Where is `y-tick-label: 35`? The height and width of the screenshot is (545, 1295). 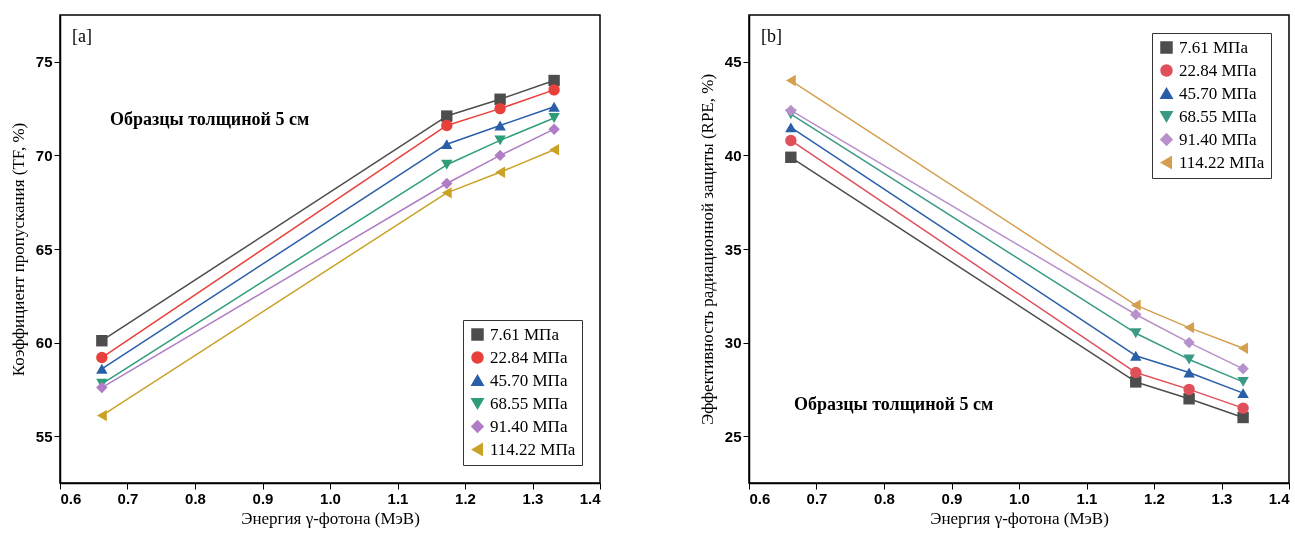 y-tick-label: 35 is located at coordinates (733, 249).